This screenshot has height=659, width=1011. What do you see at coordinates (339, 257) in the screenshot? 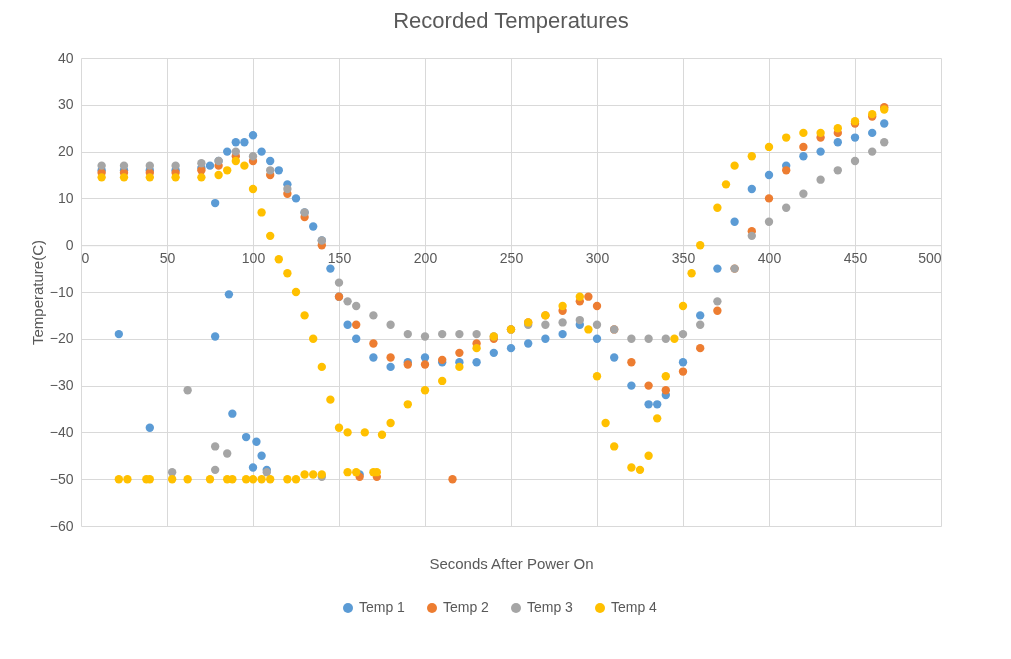
I see `x-tick-label: 150` at bounding box center [339, 257].